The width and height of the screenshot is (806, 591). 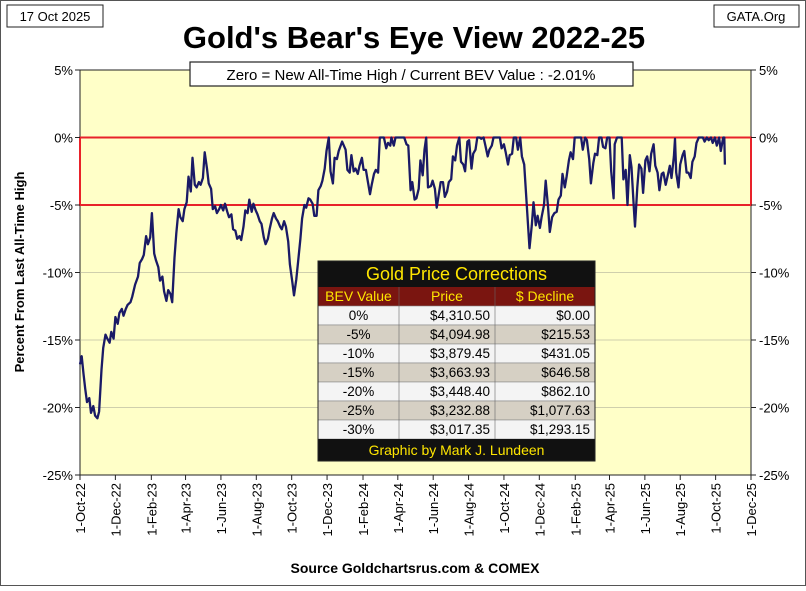 What do you see at coordinates (186, 508) in the screenshot?
I see `x-tick-label: 1-Apr-23` at bounding box center [186, 508].